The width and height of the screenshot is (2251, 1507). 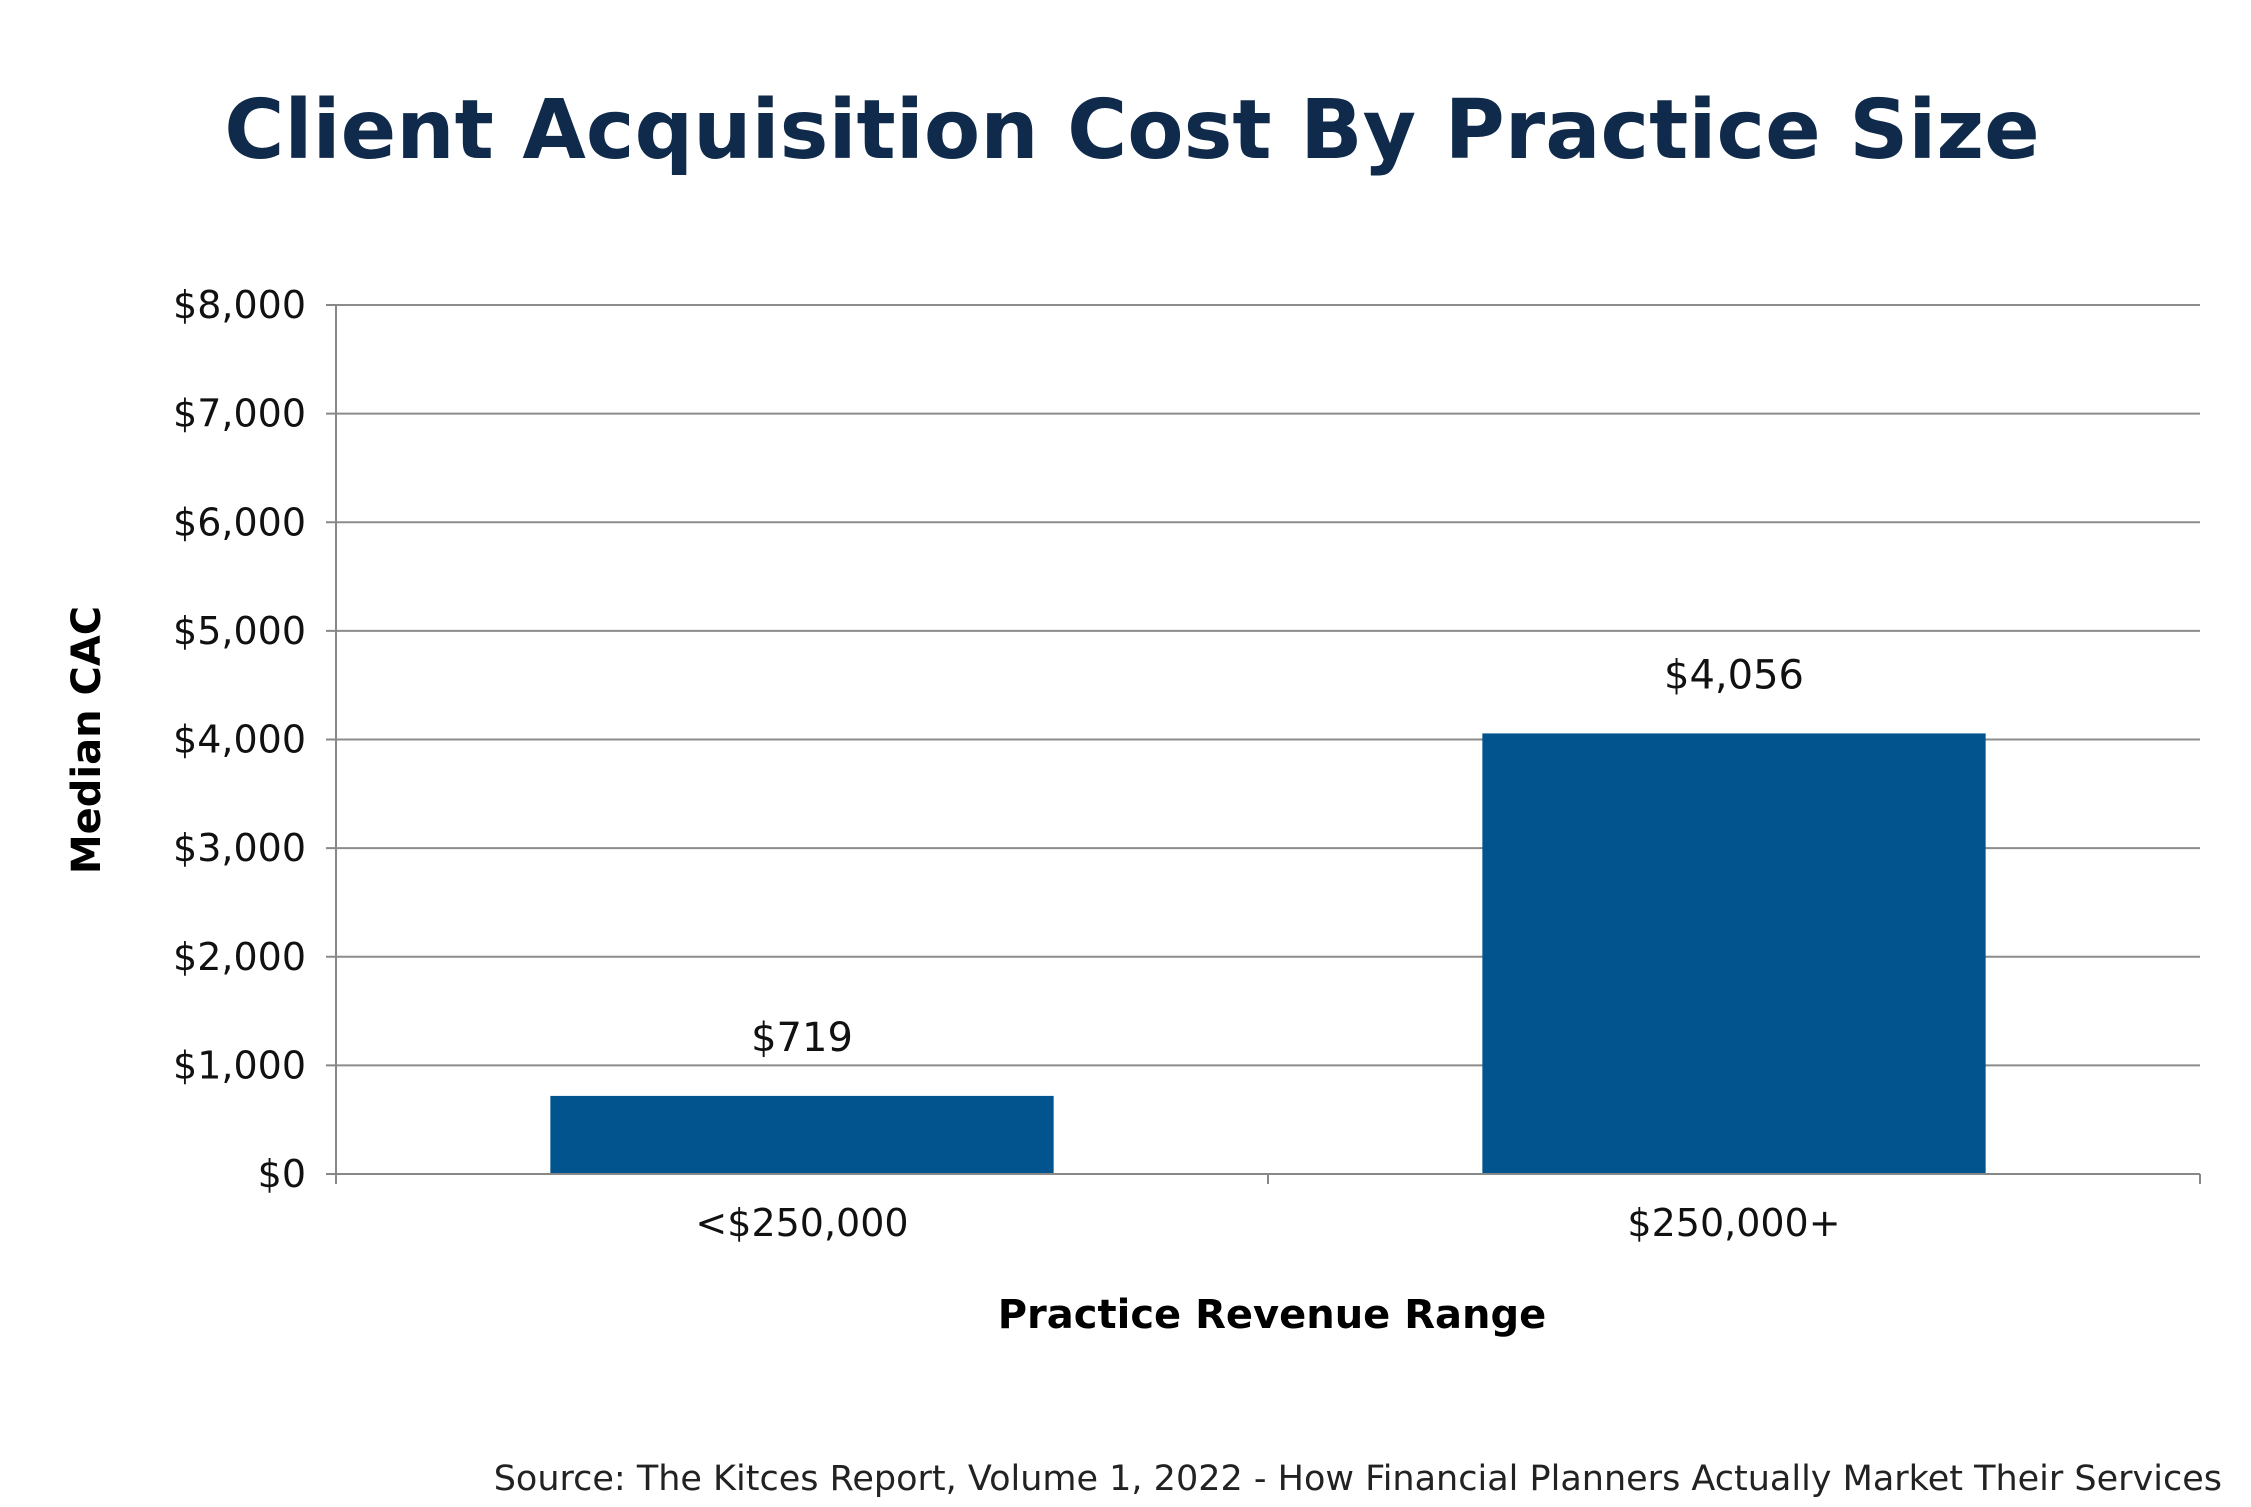 I want to click on y-tick-label: $6,000, so click(x=239, y=522).